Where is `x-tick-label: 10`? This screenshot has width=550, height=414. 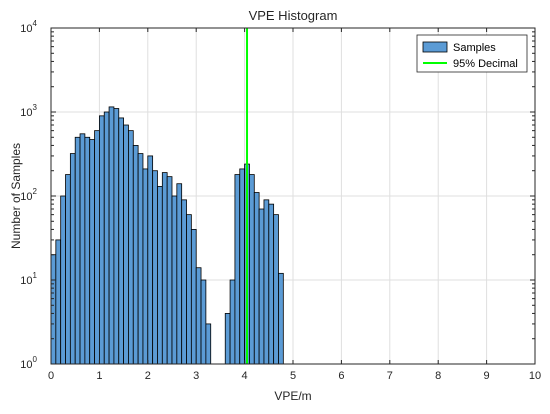 x-tick-label: 10 is located at coordinates (535, 376).